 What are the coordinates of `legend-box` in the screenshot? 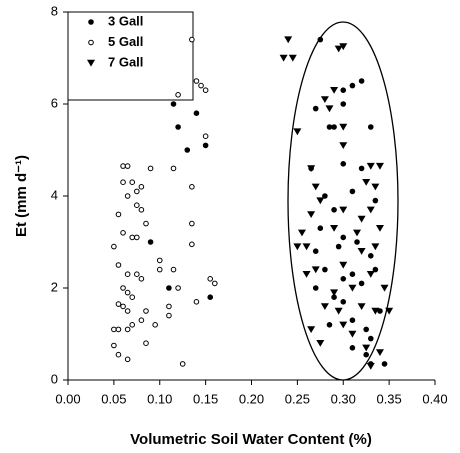 It's located at (130, 56).